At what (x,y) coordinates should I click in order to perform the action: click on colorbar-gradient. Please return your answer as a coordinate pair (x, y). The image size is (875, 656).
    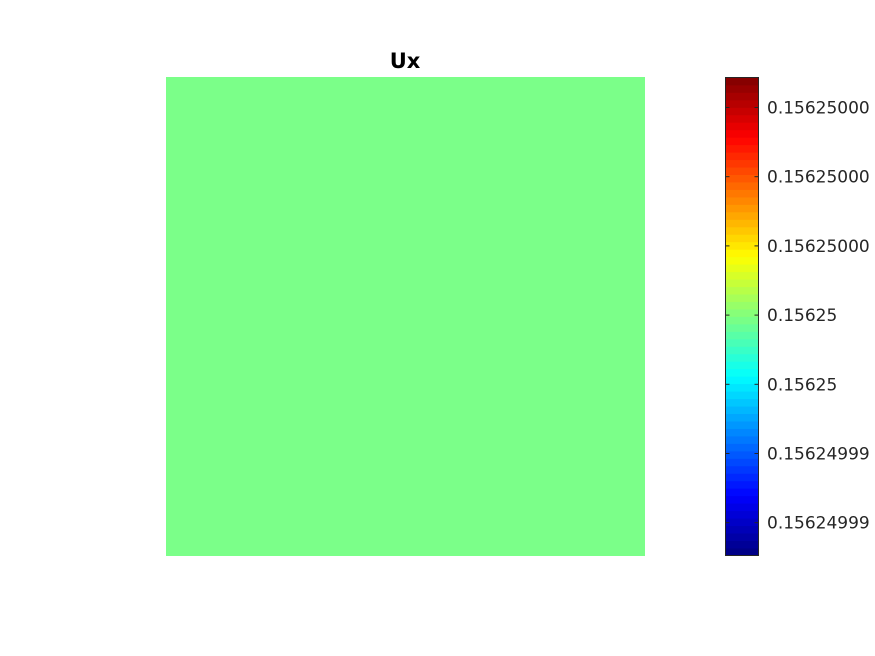
    Looking at the image, I should click on (742, 316).